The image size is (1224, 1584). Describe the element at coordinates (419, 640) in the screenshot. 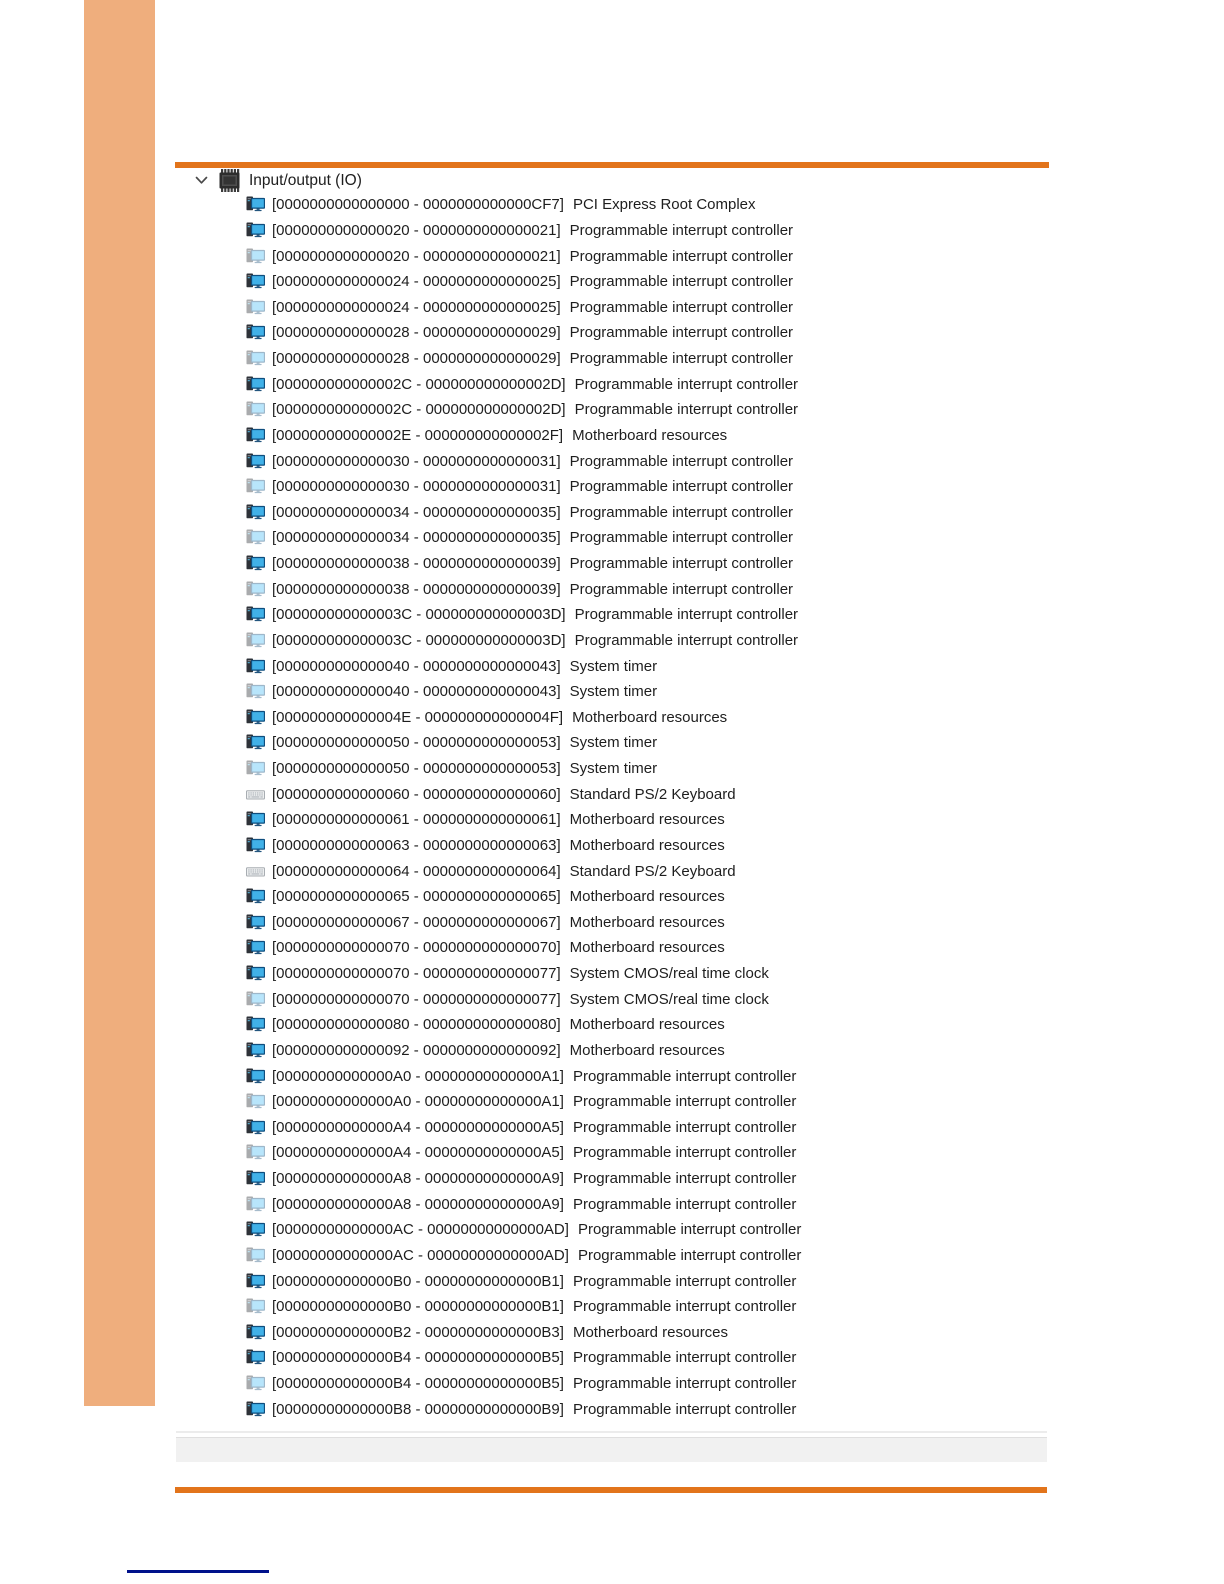

I see `resource-range: [000000000000003C - 000000000000003D]` at that location.